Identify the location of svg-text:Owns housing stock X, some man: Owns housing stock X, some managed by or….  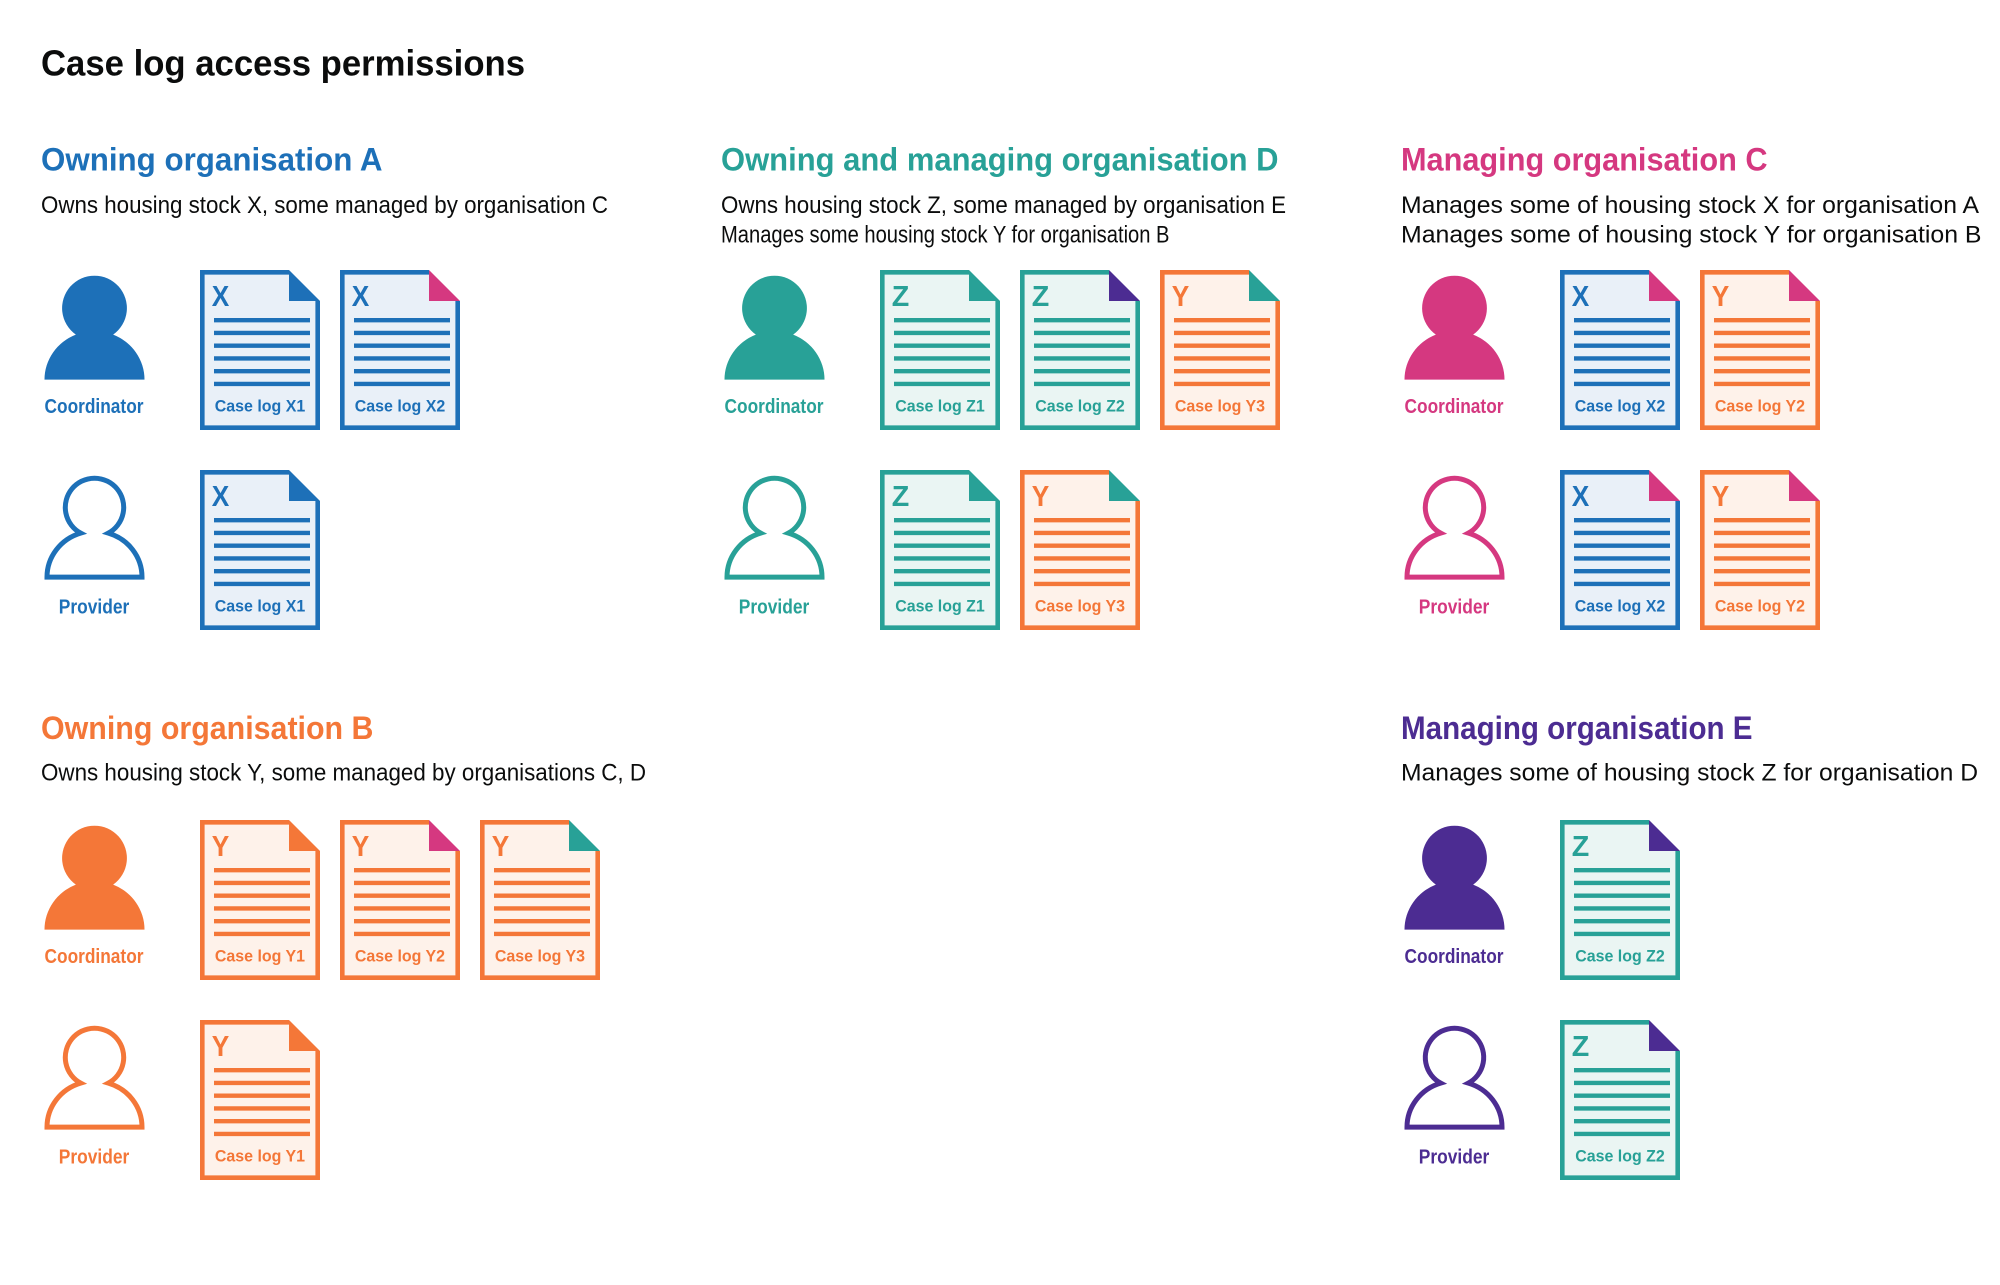
(324, 205).